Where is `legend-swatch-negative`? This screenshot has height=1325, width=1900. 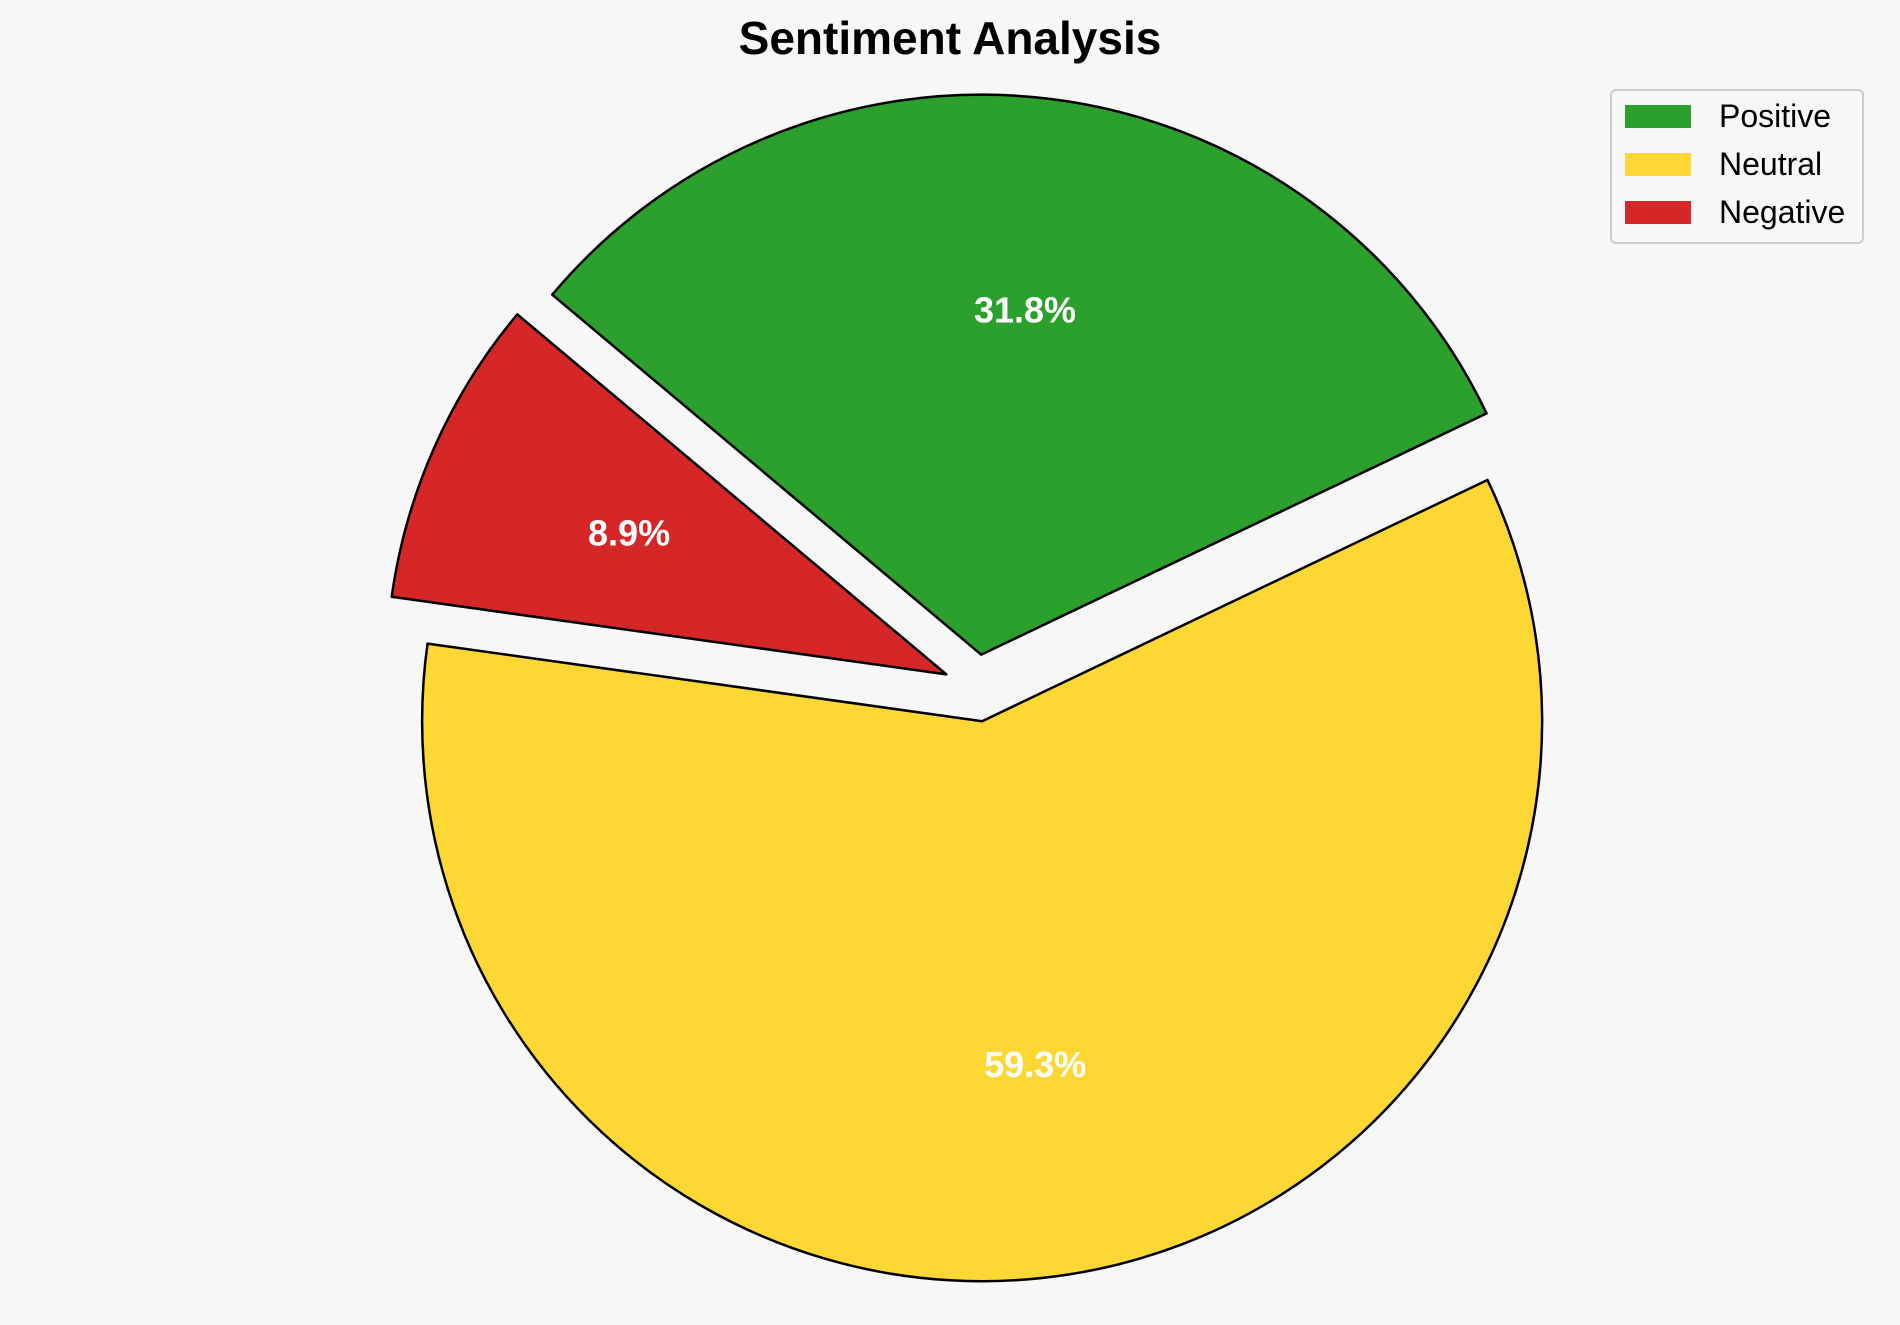 legend-swatch-negative is located at coordinates (1658, 212).